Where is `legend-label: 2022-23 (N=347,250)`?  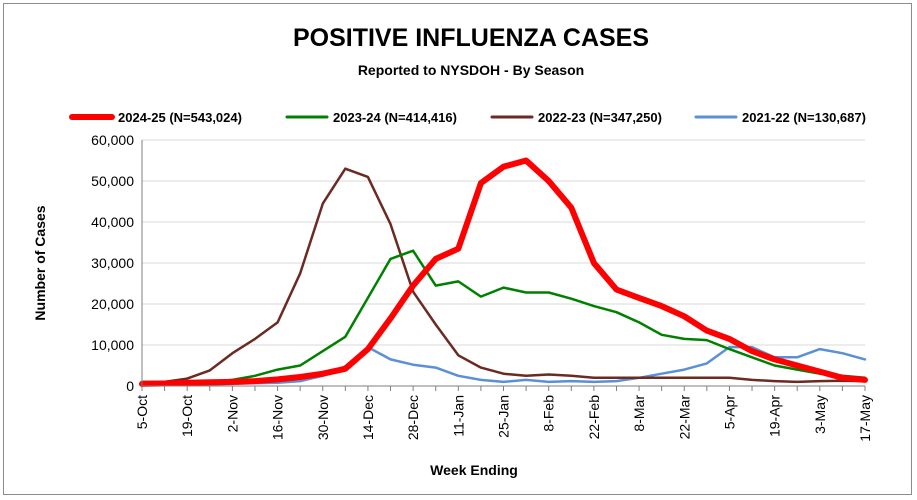
legend-label: 2022-23 (N=347,250) is located at coordinates (600, 117).